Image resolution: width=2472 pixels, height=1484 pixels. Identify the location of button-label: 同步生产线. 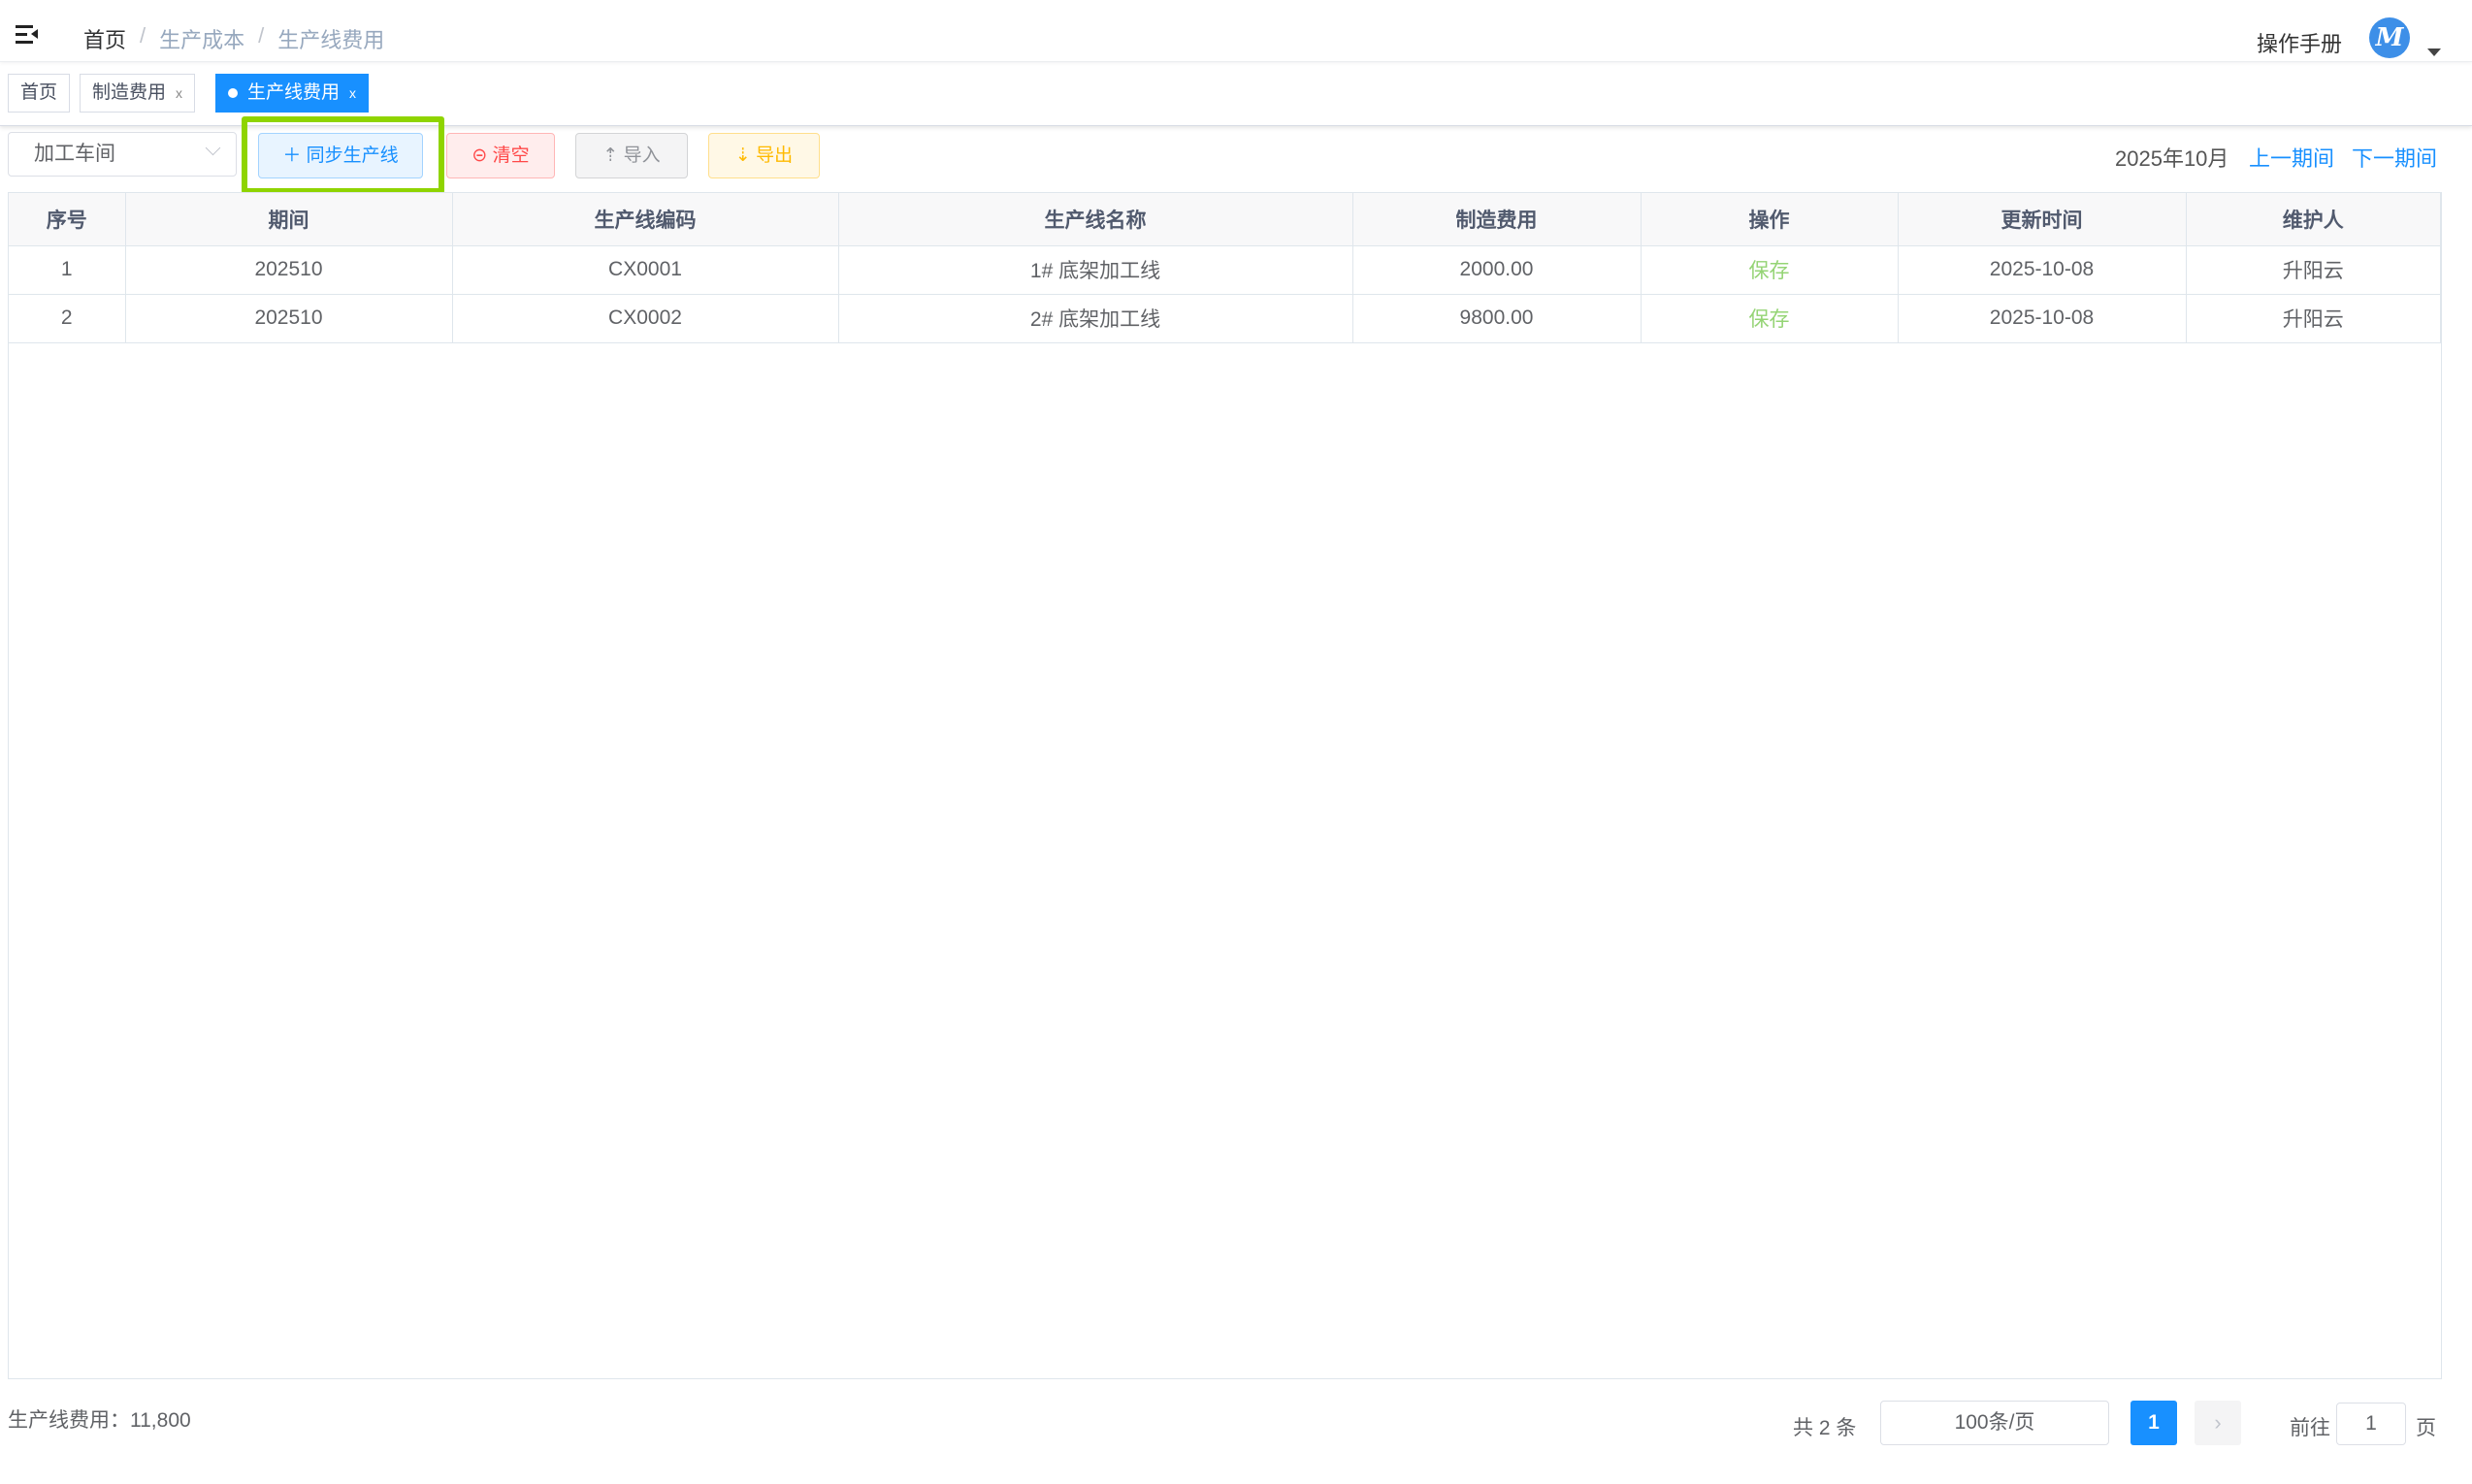
(352, 155).